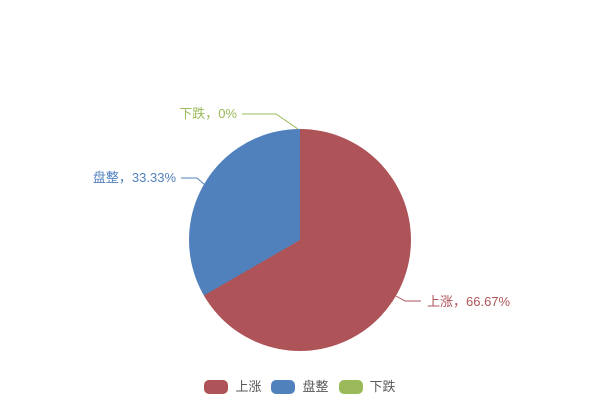 The image size is (600, 400). Describe the element at coordinates (232, 387) in the screenshot. I see `legend-item-rise: 上涨` at that location.